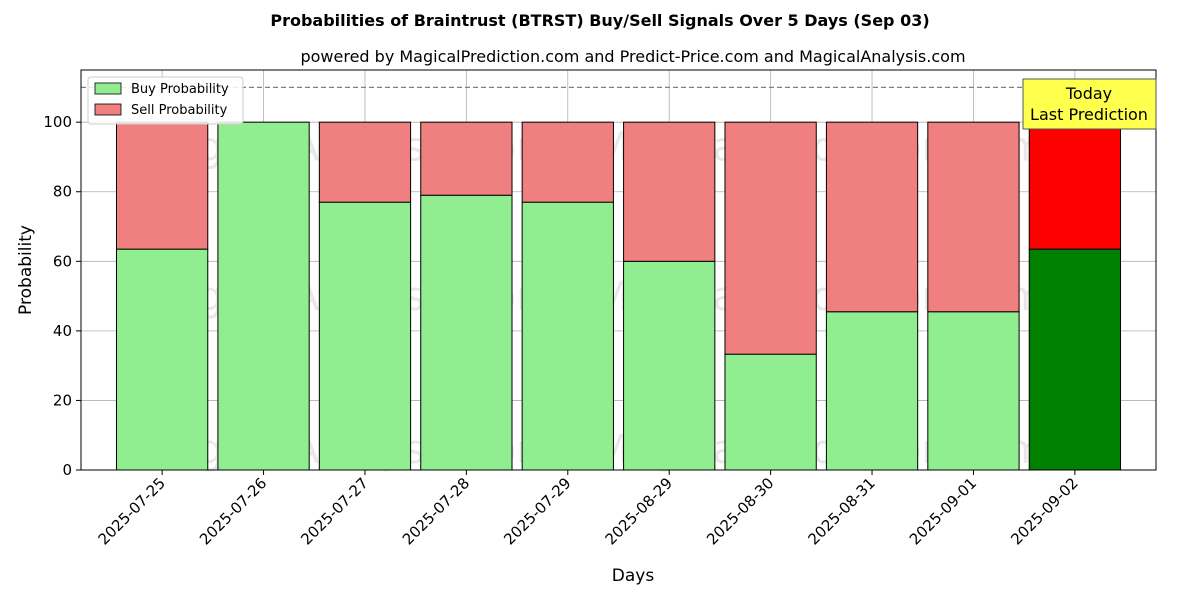 The height and width of the screenshot is (604, 1200). What do you see at coordinates (740, 511) in the screenshot?
I see `x-tick-label: 2025-08-30` at bounding box center [740, 511].